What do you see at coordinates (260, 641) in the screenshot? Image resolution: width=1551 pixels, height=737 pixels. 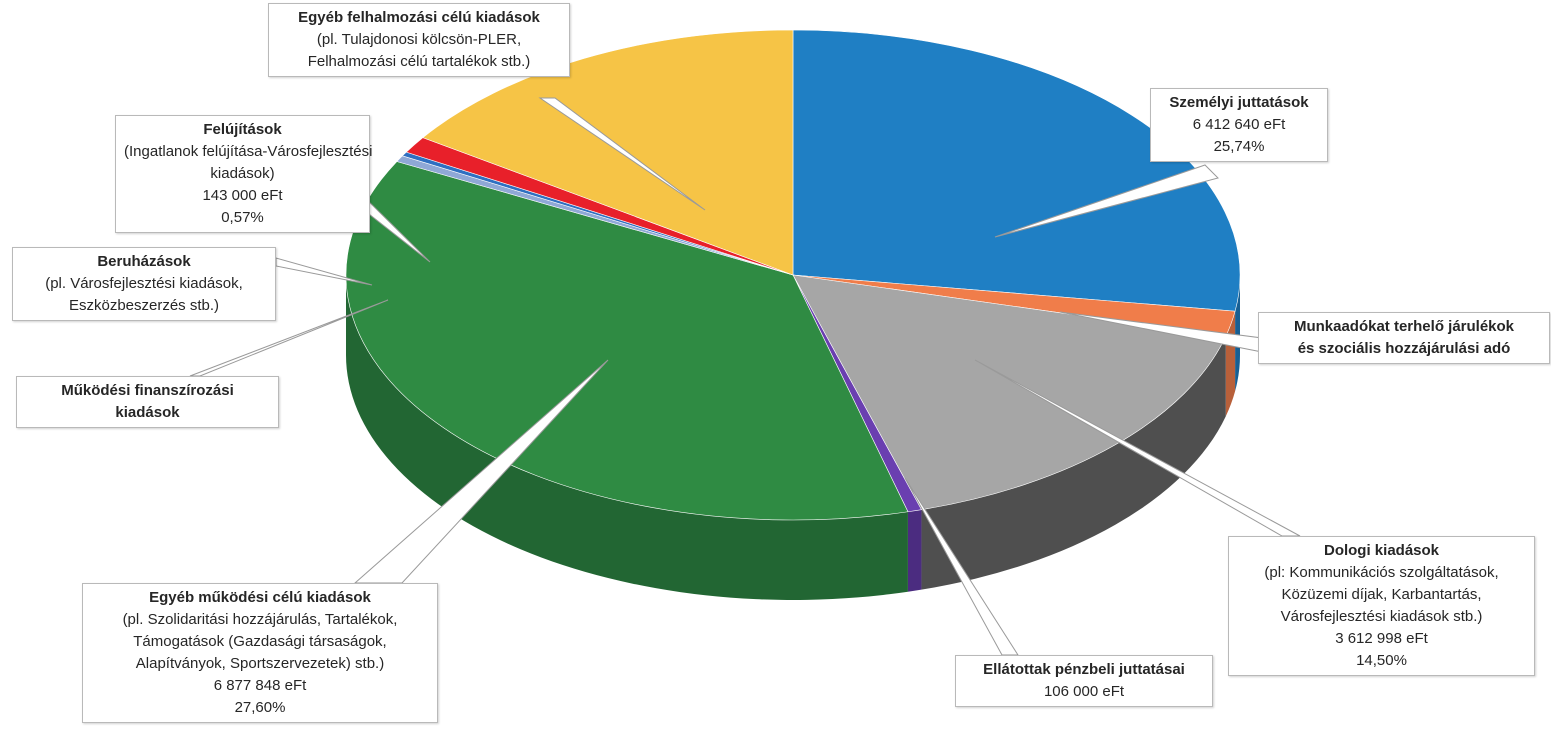 I see `label-desc: Támogatások (Gazdasági társaságok,` at bounding box center [260, 641].